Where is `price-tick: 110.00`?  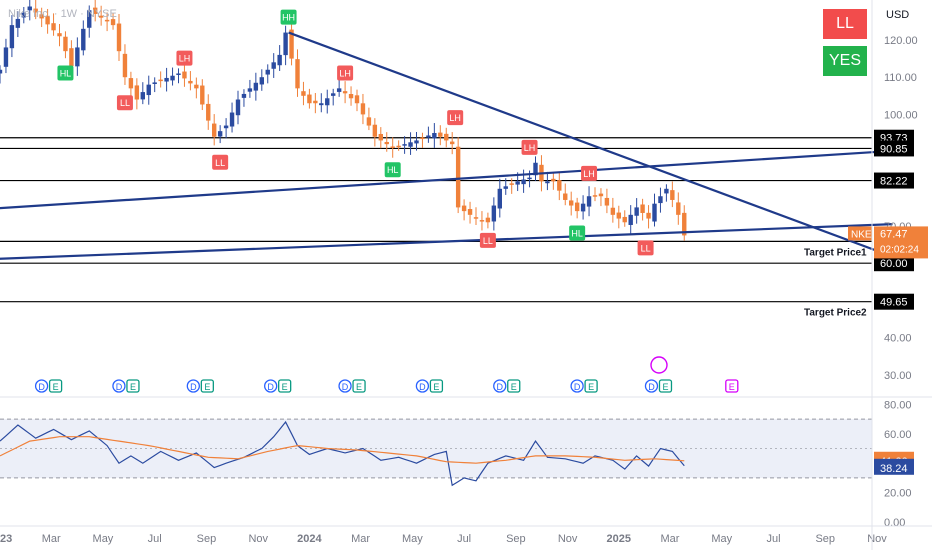
price-tick: 110.00 is located at coordinates (900, 78).